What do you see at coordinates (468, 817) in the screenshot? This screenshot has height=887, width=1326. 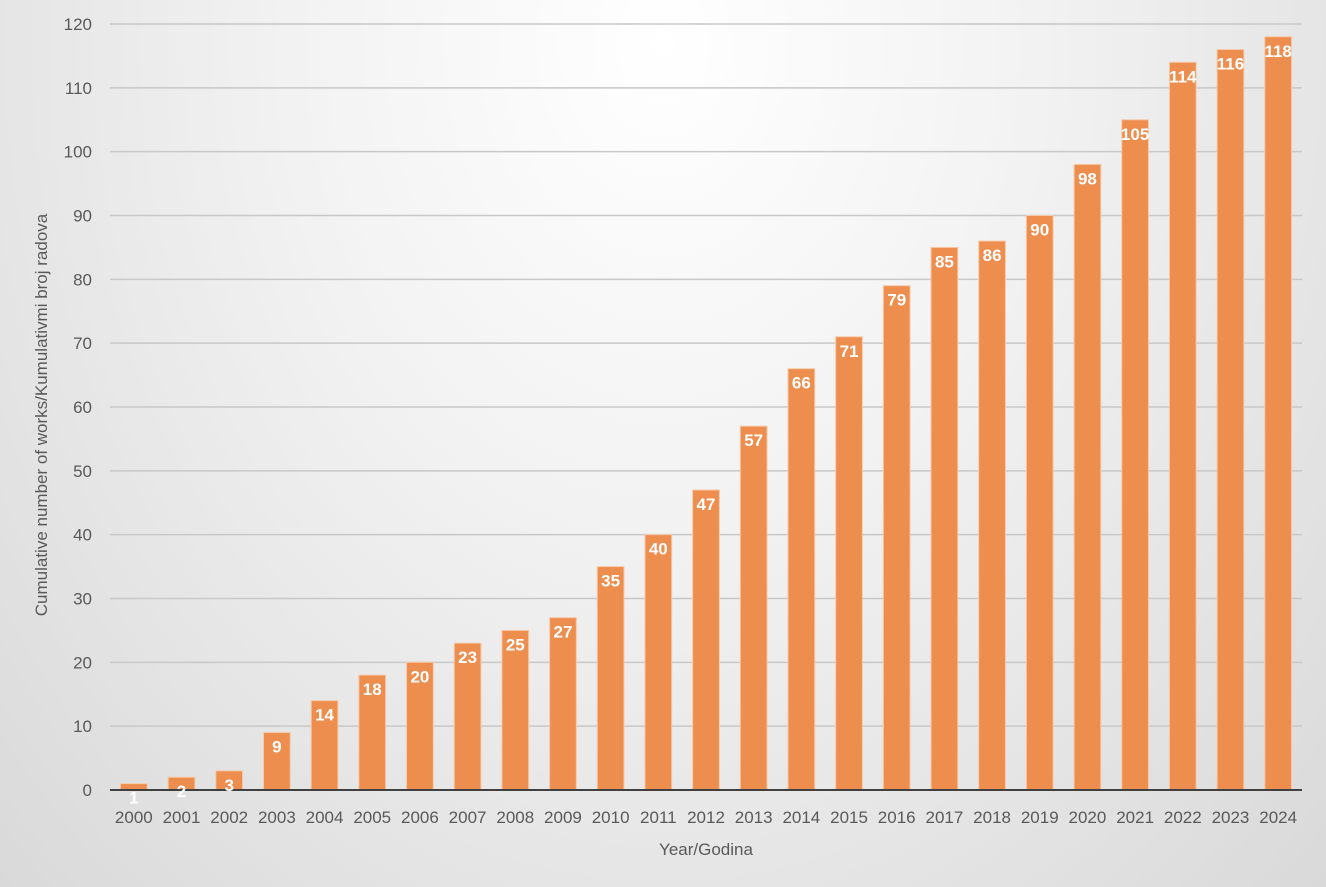 I see `x-tick-label: 2007` at bounding box center [468, 817].